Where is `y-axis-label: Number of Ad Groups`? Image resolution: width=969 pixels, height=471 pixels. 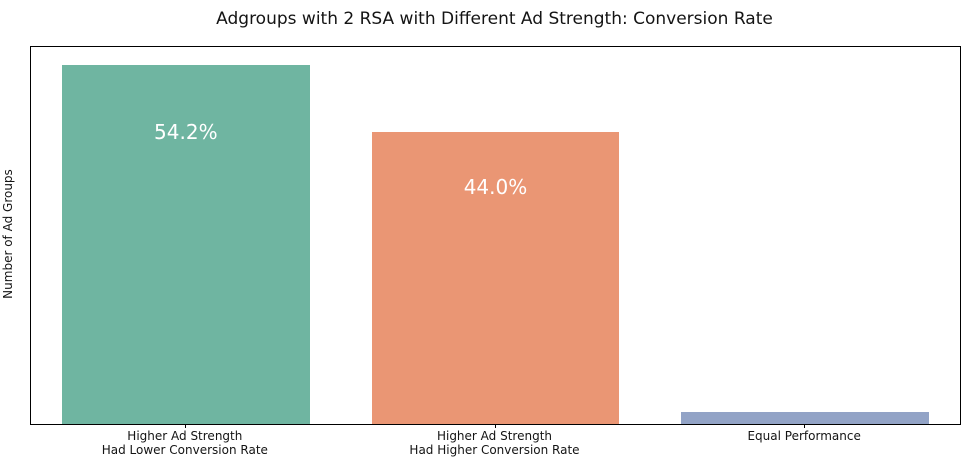
y-axis-label: Number of Ad Groups is located at coordinates (8, 234).